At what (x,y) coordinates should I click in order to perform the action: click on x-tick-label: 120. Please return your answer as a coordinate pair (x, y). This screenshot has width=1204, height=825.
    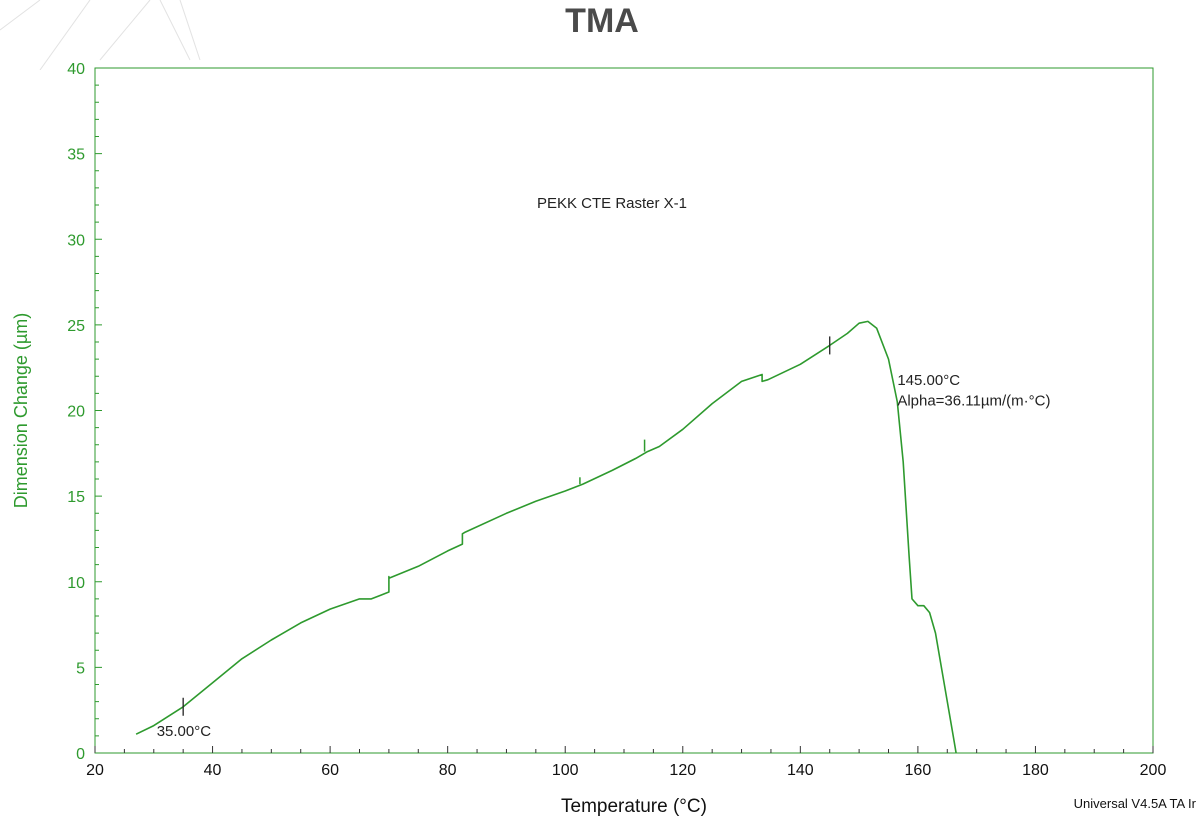
    Looking at the image, I should click on (682, 770).